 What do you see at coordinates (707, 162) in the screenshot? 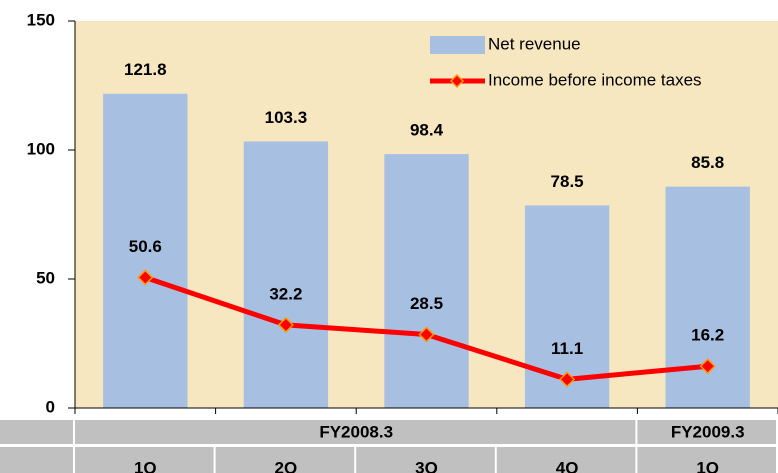
I see `bar-value-label: 85.8` at bounding box center [707, 162].